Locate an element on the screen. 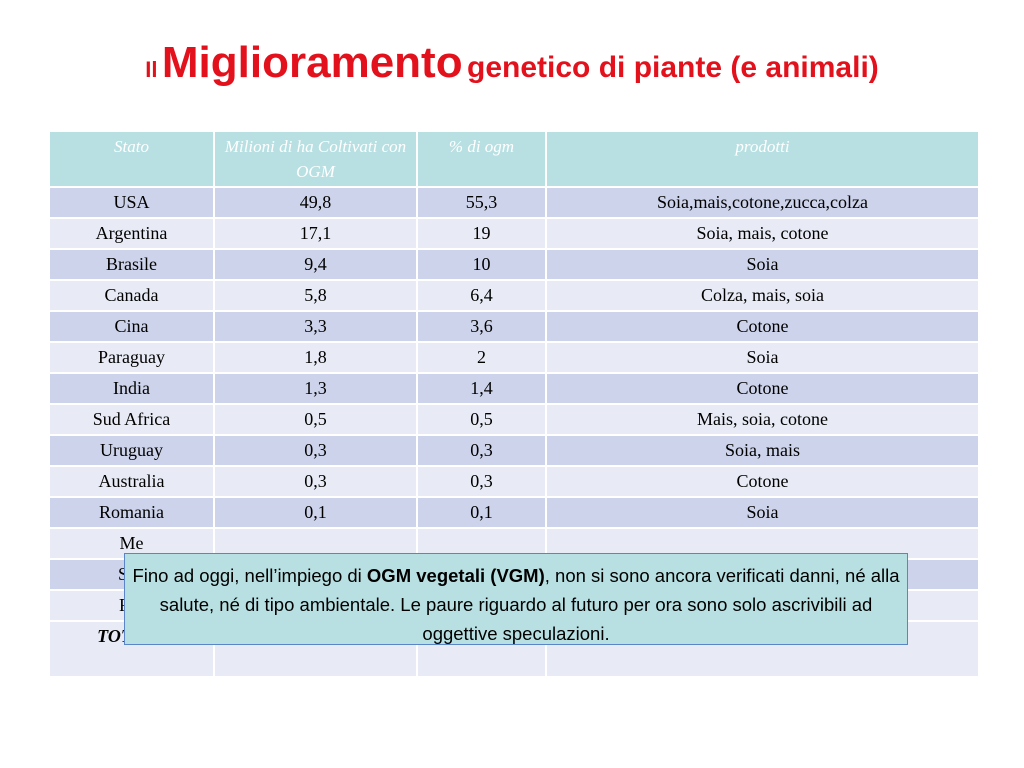 The width and height of the screenshot is (1024, 768). cell-percent-ogm: 19 is located at coordinates (481, 233).